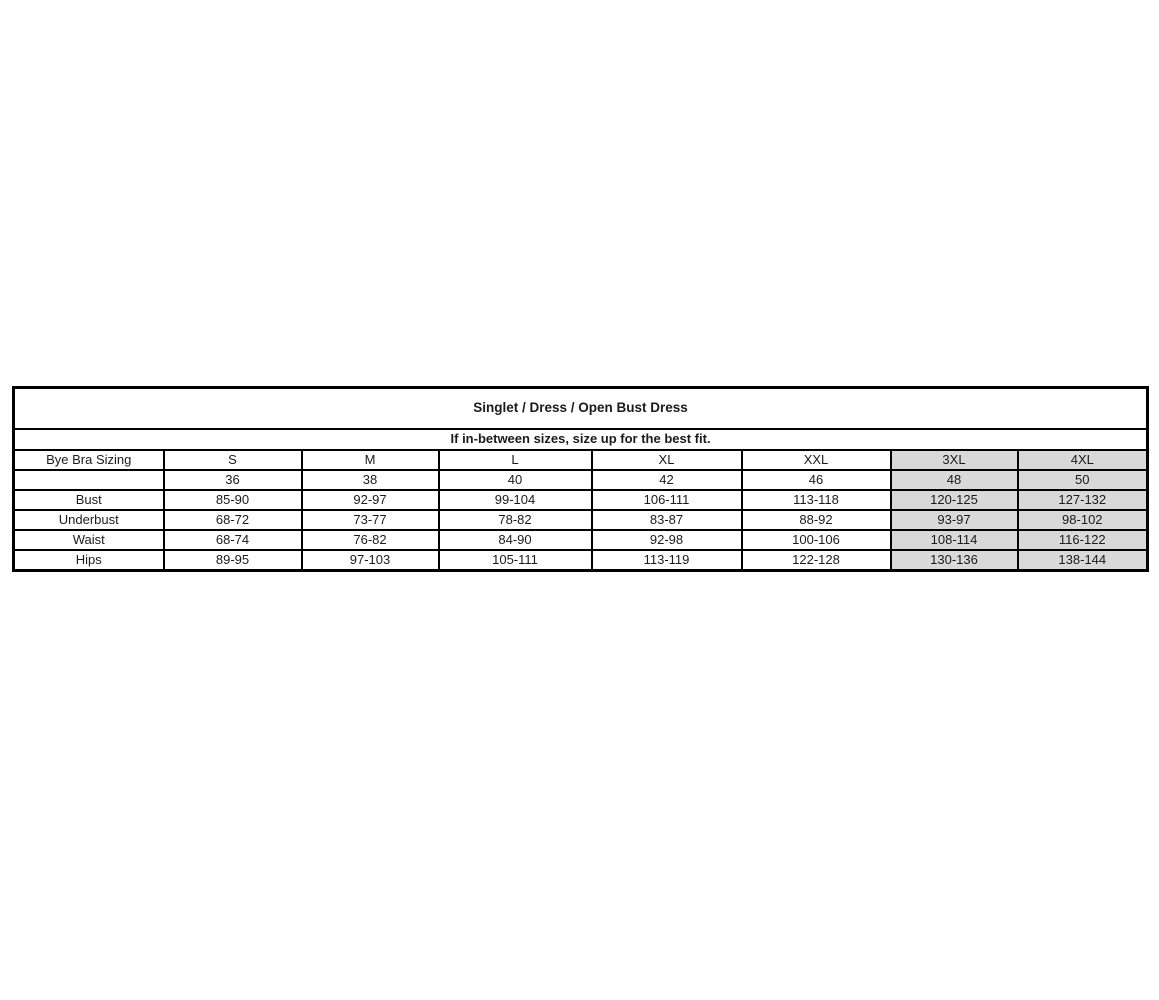  I want to click on measurement-cell: 116-122, so click(1082, 539).